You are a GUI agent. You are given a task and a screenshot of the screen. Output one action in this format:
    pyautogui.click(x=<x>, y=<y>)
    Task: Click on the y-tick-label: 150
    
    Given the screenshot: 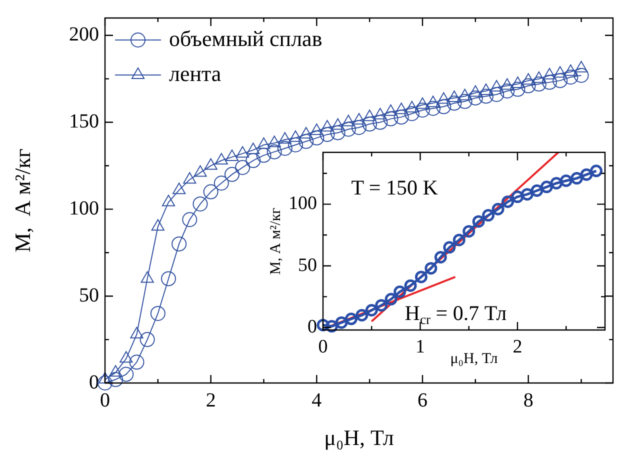 What is the action you would take?
    pyautogui.click(x=84, y=121)
    